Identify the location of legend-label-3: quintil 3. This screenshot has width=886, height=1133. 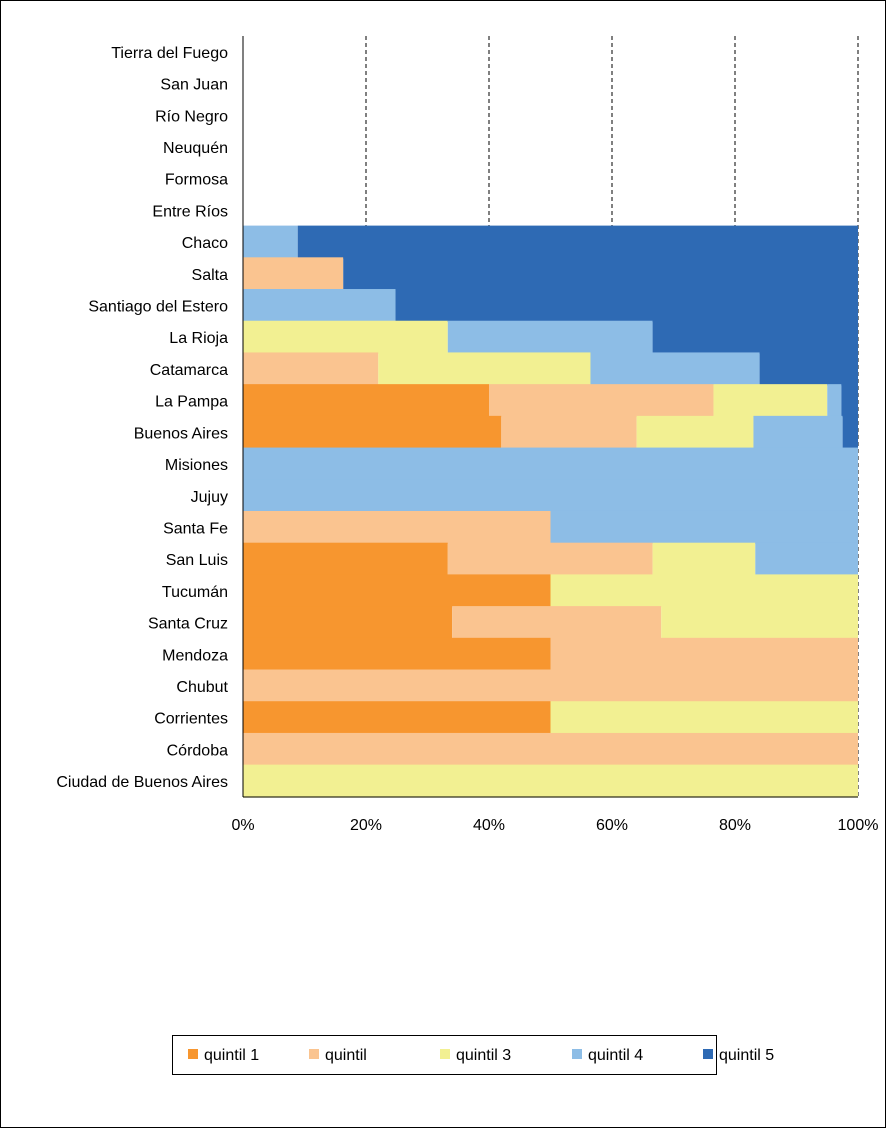
(483, 1055).